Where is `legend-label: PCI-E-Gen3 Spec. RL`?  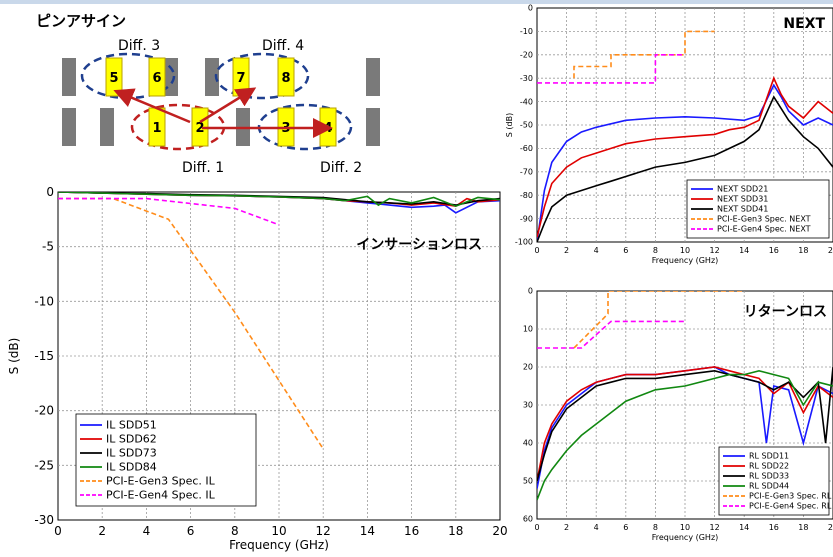
legend-label: PCI-E-Gen3 Spec. RL is located at coordinates (790, 496).